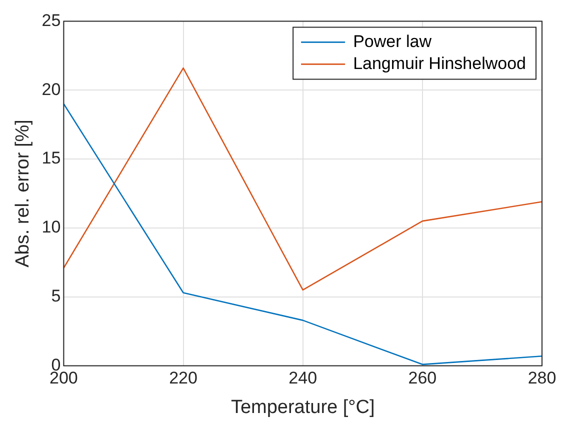  Describe the element at coordinates (303, 378) in the screenshot. I see `x-tick-label: 240` at that location.